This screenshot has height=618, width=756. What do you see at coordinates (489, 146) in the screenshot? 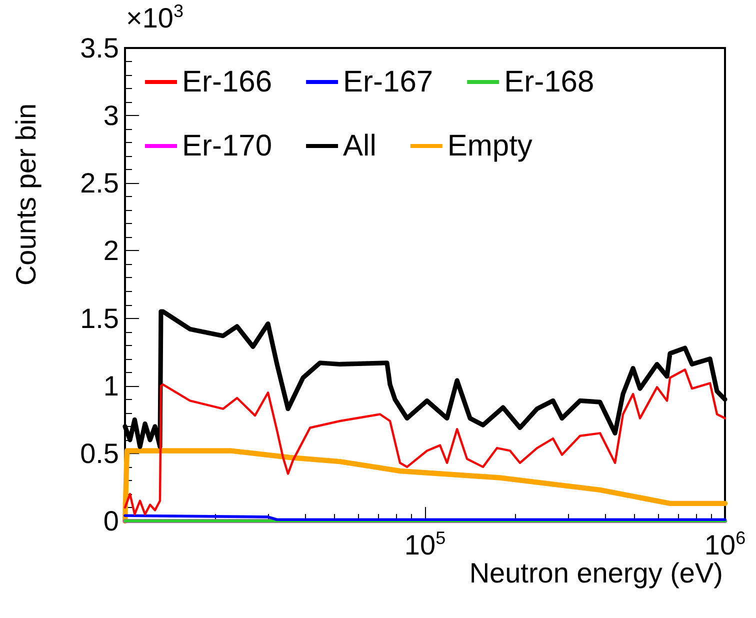
I see `legend-label: Empty` at bounding box center [489, 146].